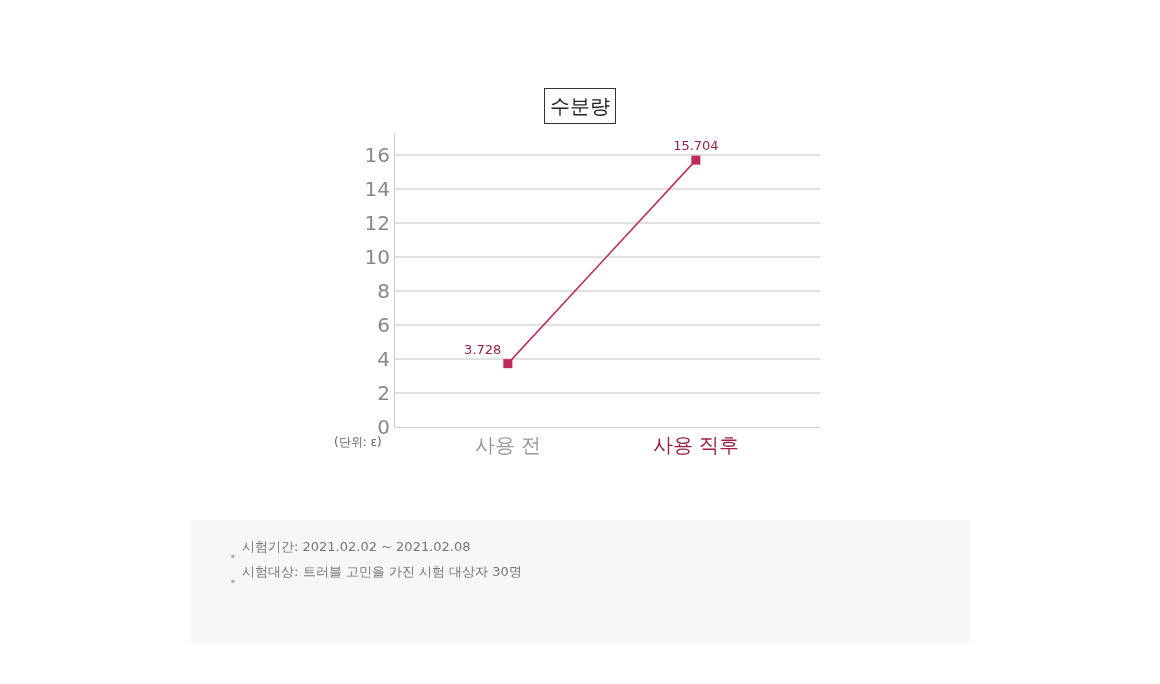  I want to click on x-tick-label: 사용 직후, so click(696, 445).